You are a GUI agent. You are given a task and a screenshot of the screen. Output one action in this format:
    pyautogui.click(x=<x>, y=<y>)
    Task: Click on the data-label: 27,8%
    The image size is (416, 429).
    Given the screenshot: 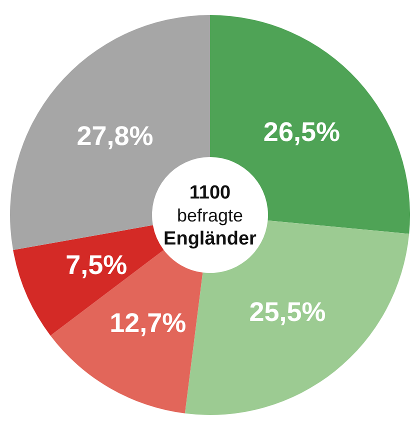 What is the action you would take?
    pyautogui.click(x=115, y=135)
    